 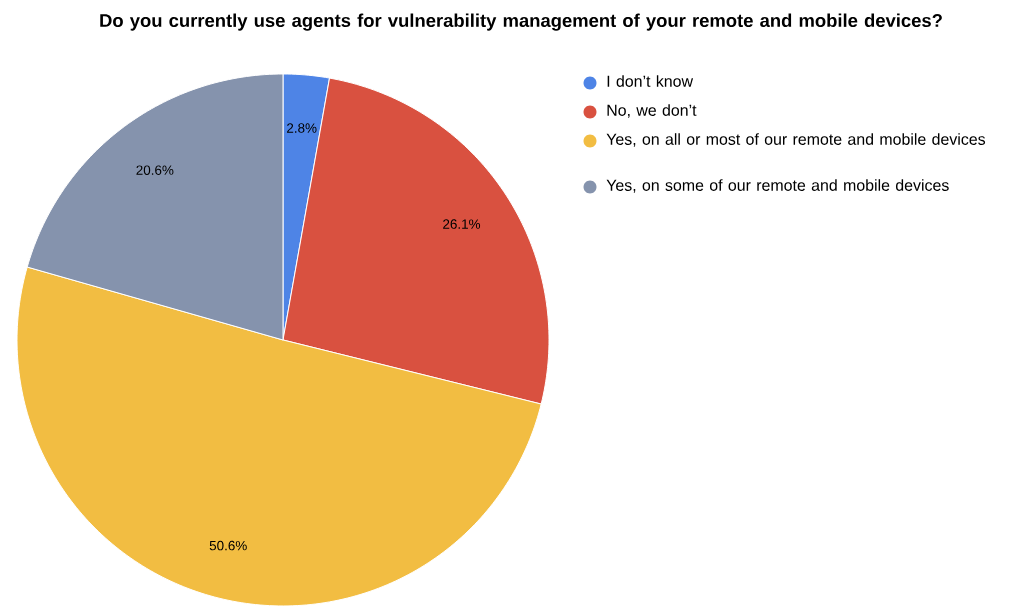 What do you see at coordinates (796, 140) in the screenshot?
I see `legend-label: Yes, on all or most of our remote and mobile devices` at bounding box center [796, 140].